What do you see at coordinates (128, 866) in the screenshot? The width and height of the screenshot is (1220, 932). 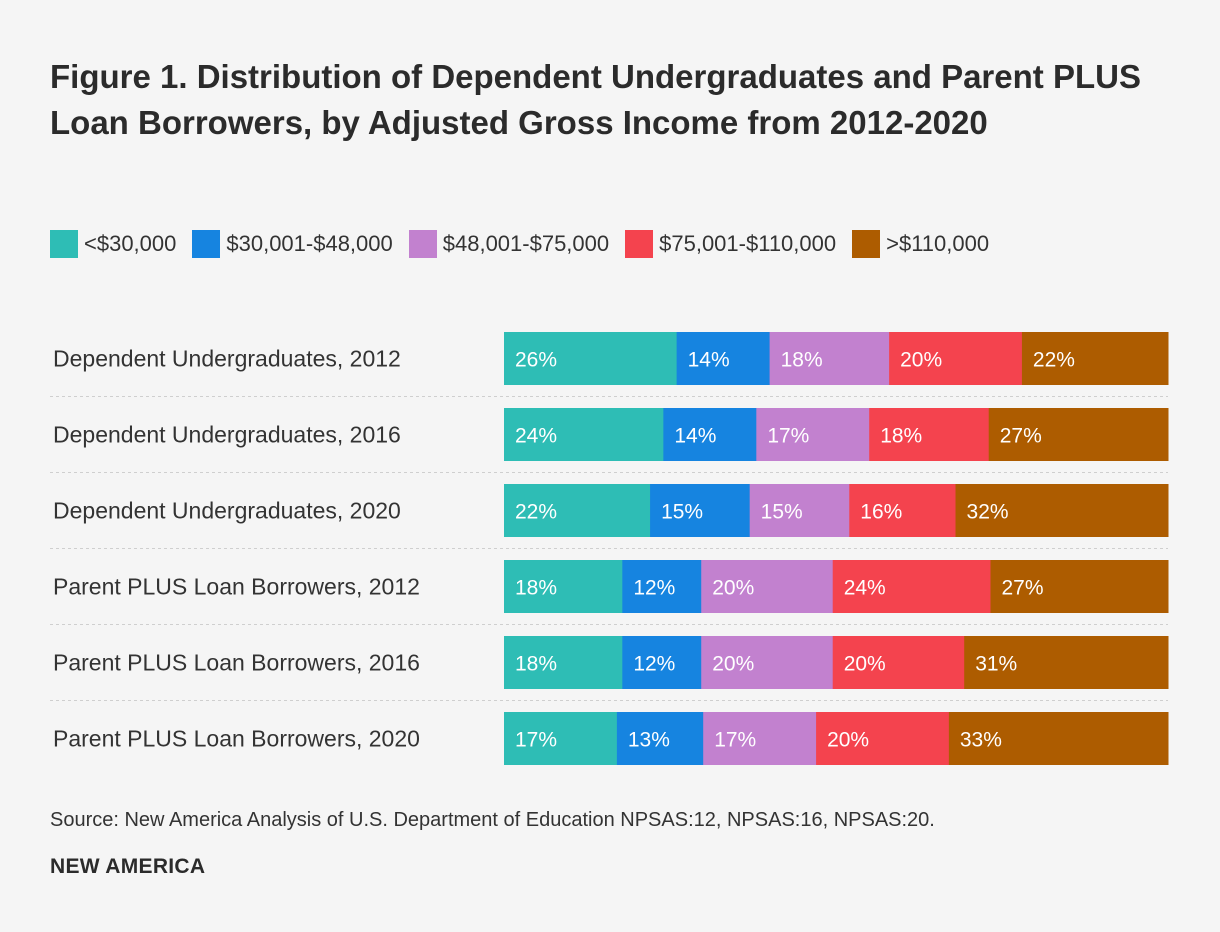 I see `brand-logo-text: NEW AMERICA` at bounding box center [128, 866].